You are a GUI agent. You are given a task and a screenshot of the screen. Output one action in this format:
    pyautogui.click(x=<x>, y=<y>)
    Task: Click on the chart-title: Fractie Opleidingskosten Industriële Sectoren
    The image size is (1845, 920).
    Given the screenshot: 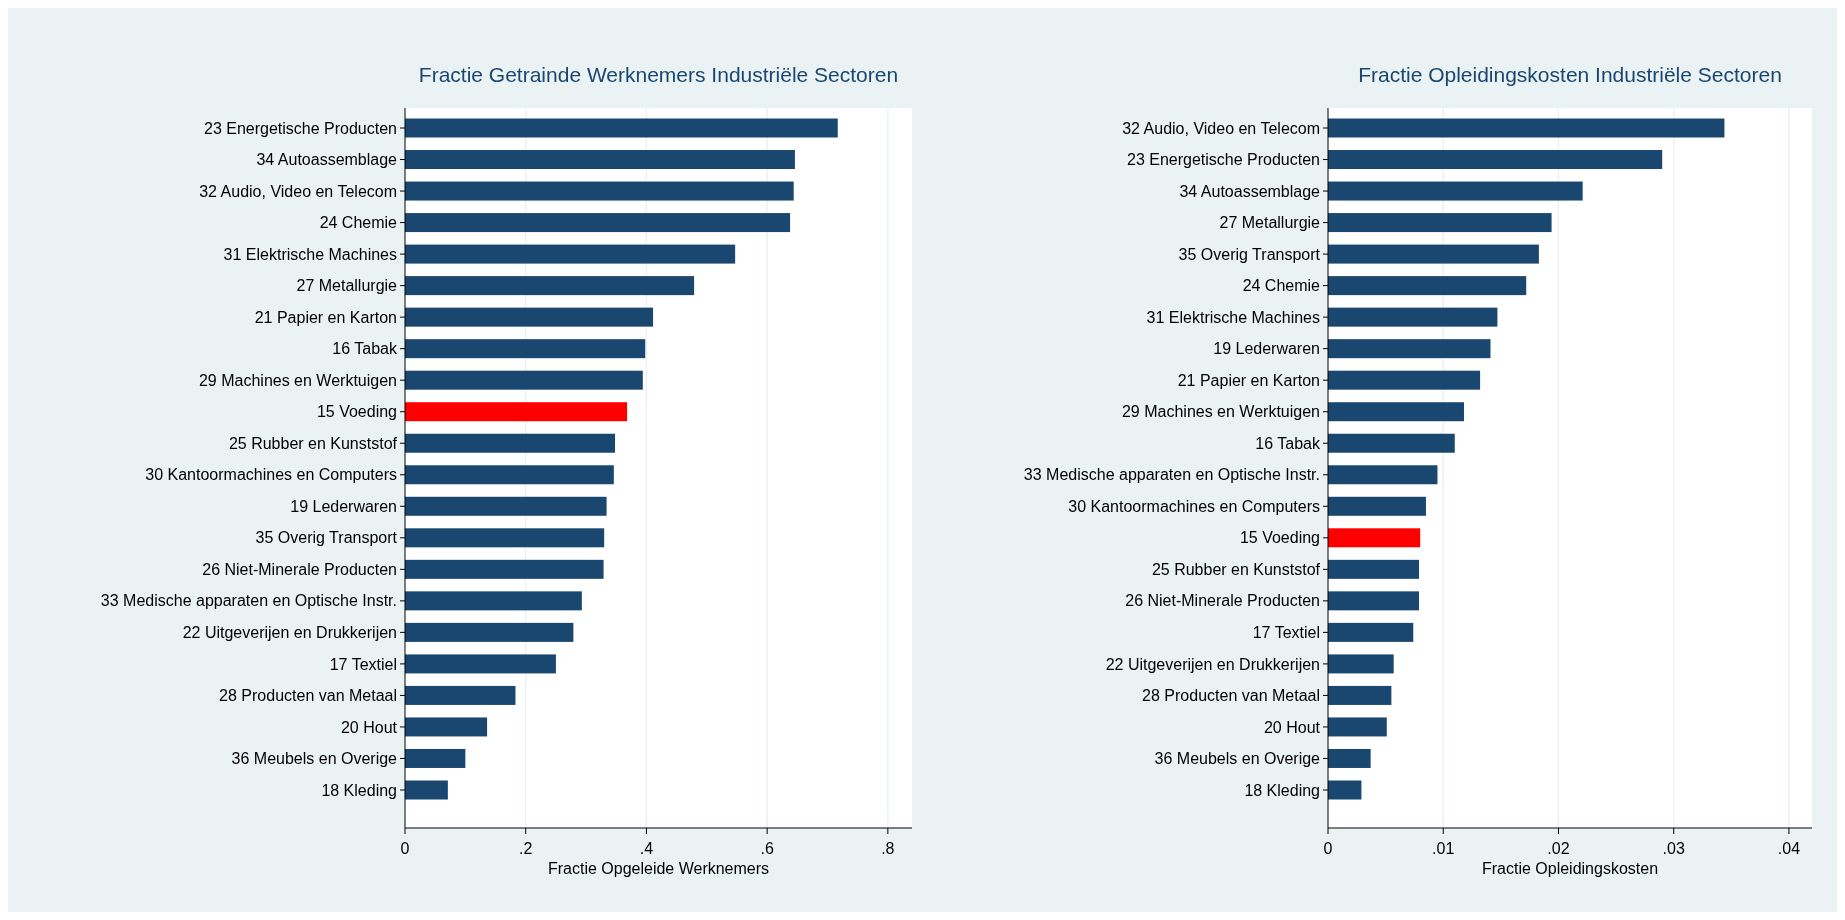 What is the action you would take?
    pyautogui.click(x=1570, y=74)
    